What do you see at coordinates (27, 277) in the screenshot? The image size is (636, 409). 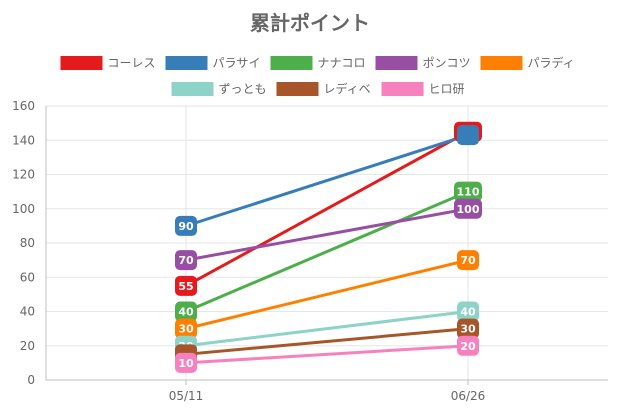 I see `y-tick-label: 60` at bounding box center [27, 277].